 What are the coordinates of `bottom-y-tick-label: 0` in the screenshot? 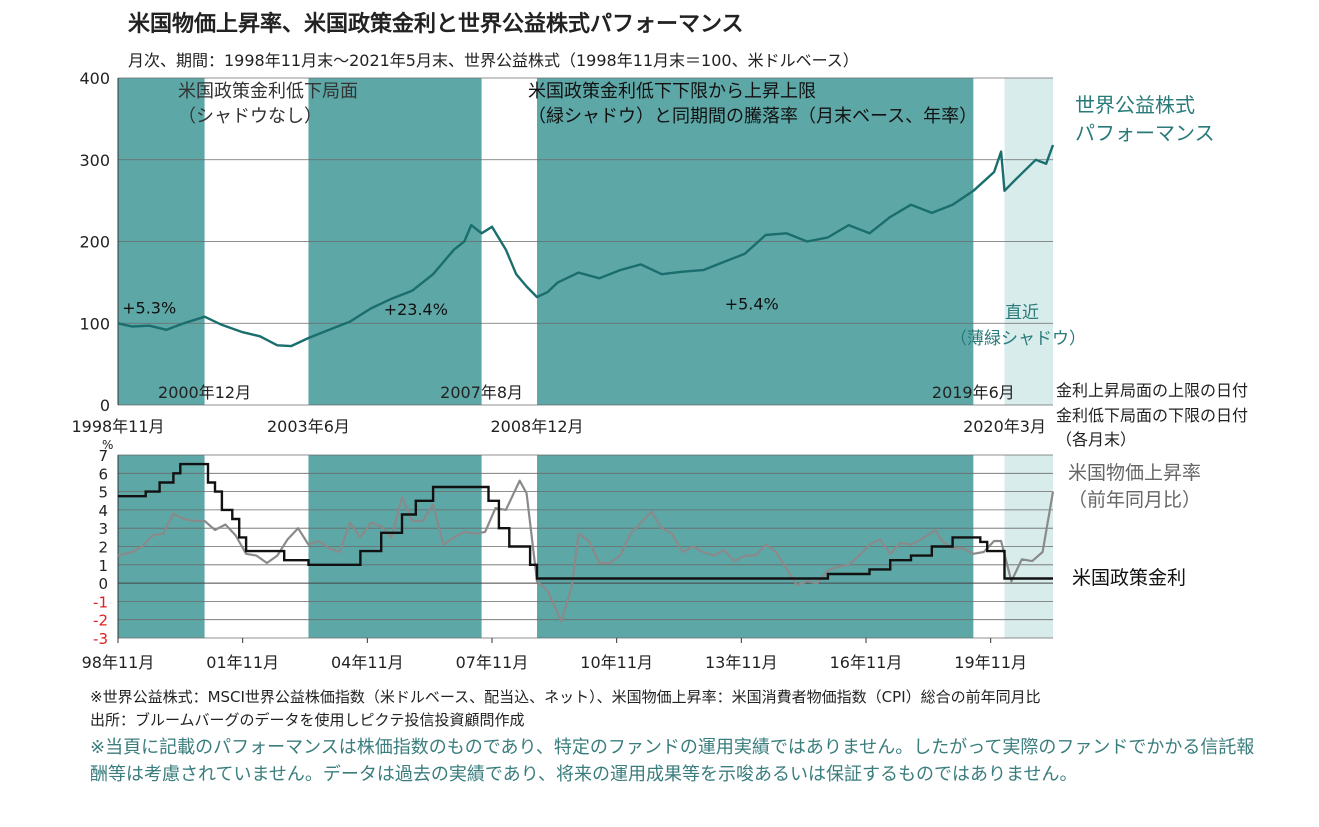 It's located at (103, 584).